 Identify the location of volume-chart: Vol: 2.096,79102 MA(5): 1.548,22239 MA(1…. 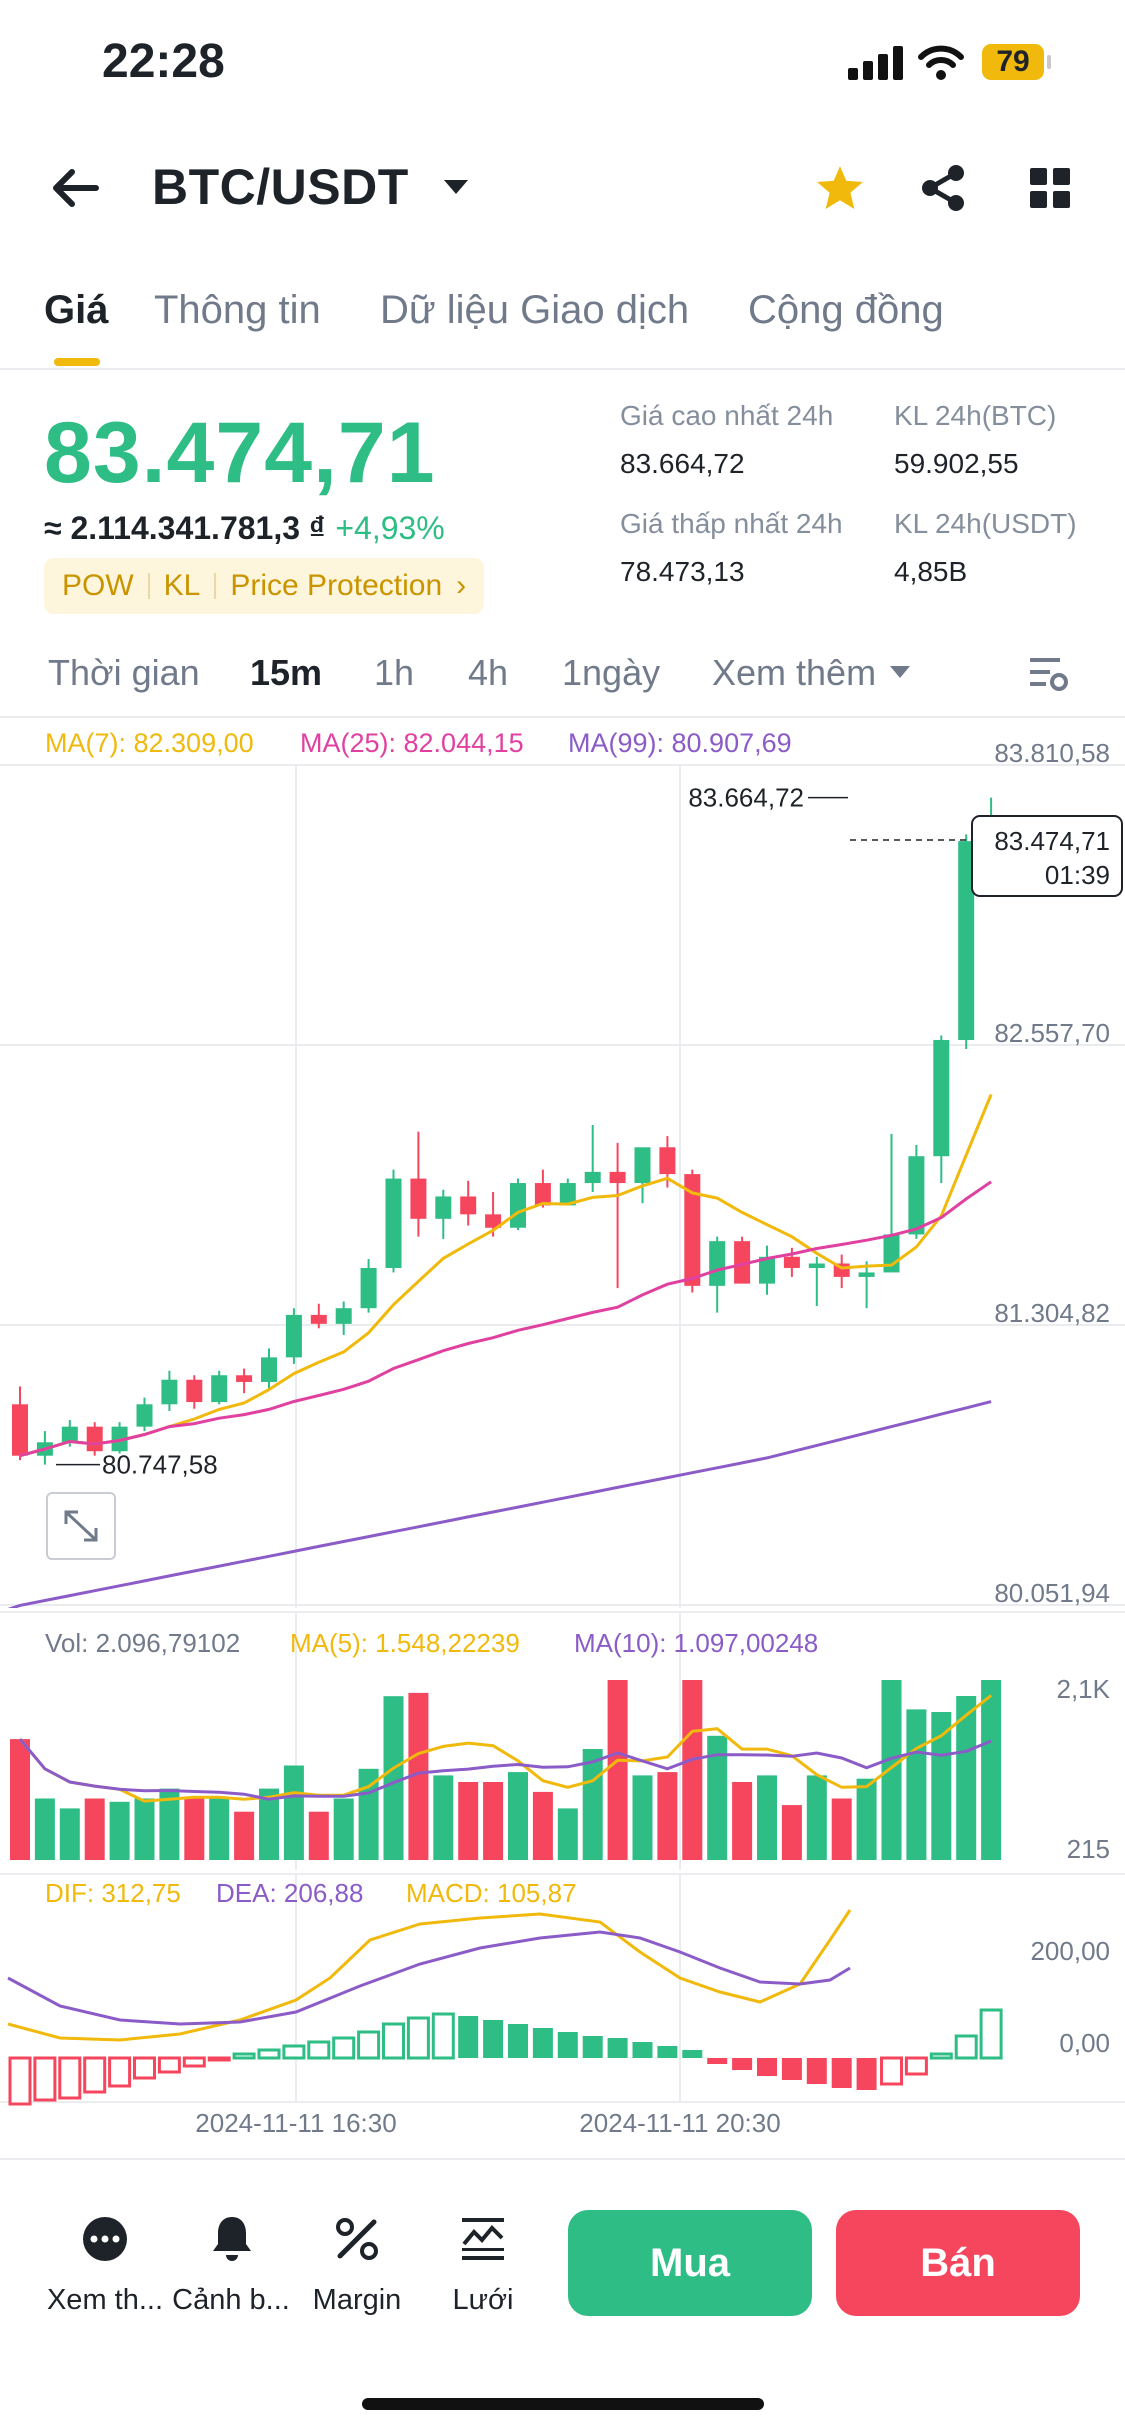
(562, 1740).